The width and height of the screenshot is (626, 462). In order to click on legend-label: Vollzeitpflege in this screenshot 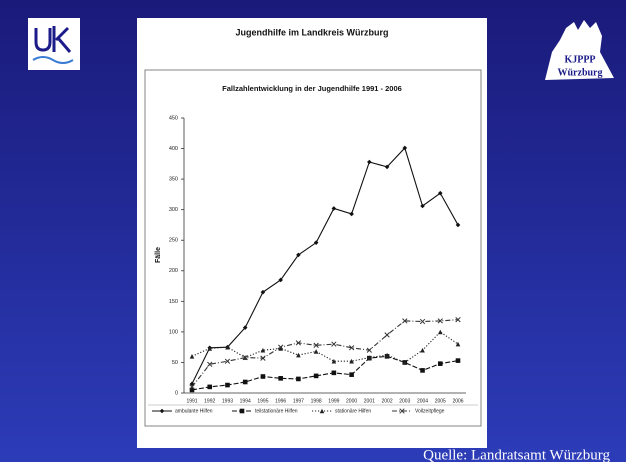, I will do `click(430, 411)`.